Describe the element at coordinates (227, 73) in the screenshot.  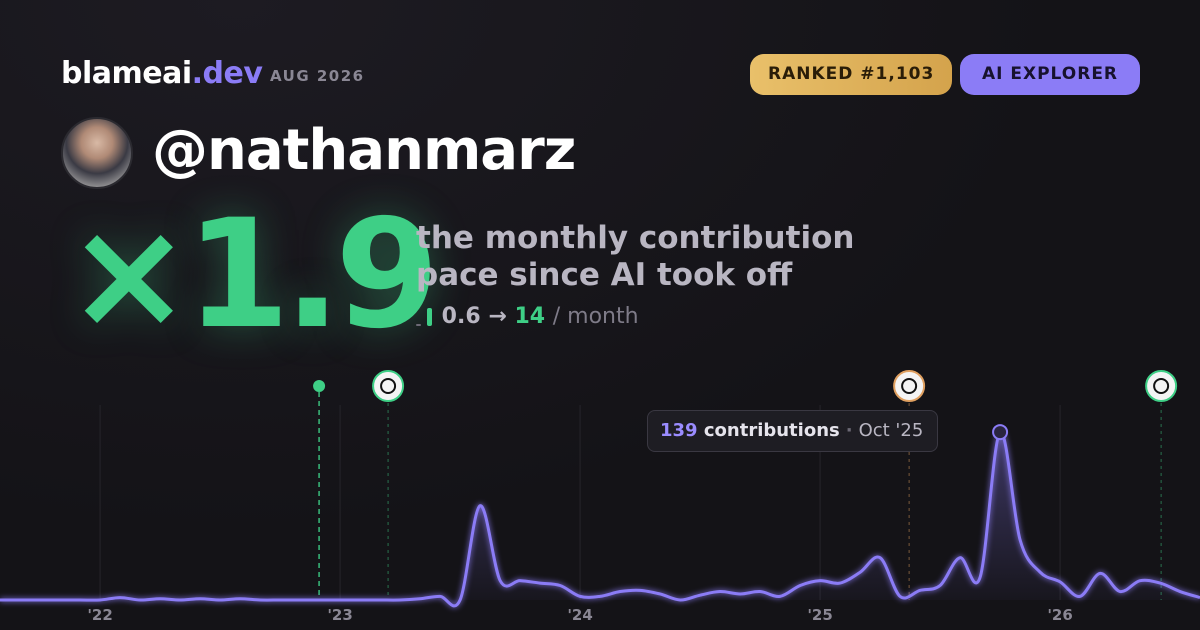
I see `brand-tld: .dev` at that location.